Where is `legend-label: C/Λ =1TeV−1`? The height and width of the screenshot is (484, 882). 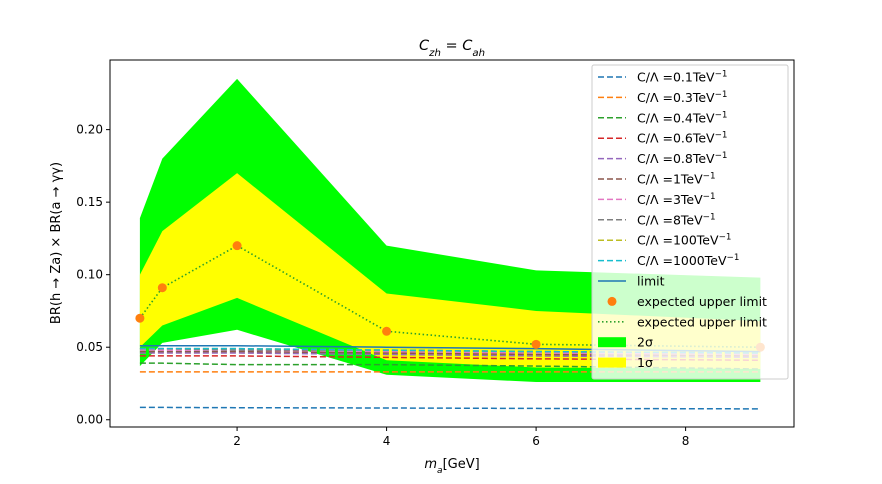
legend-label: C/Λ =1TeV−1 is located at coordinates (676, 179).